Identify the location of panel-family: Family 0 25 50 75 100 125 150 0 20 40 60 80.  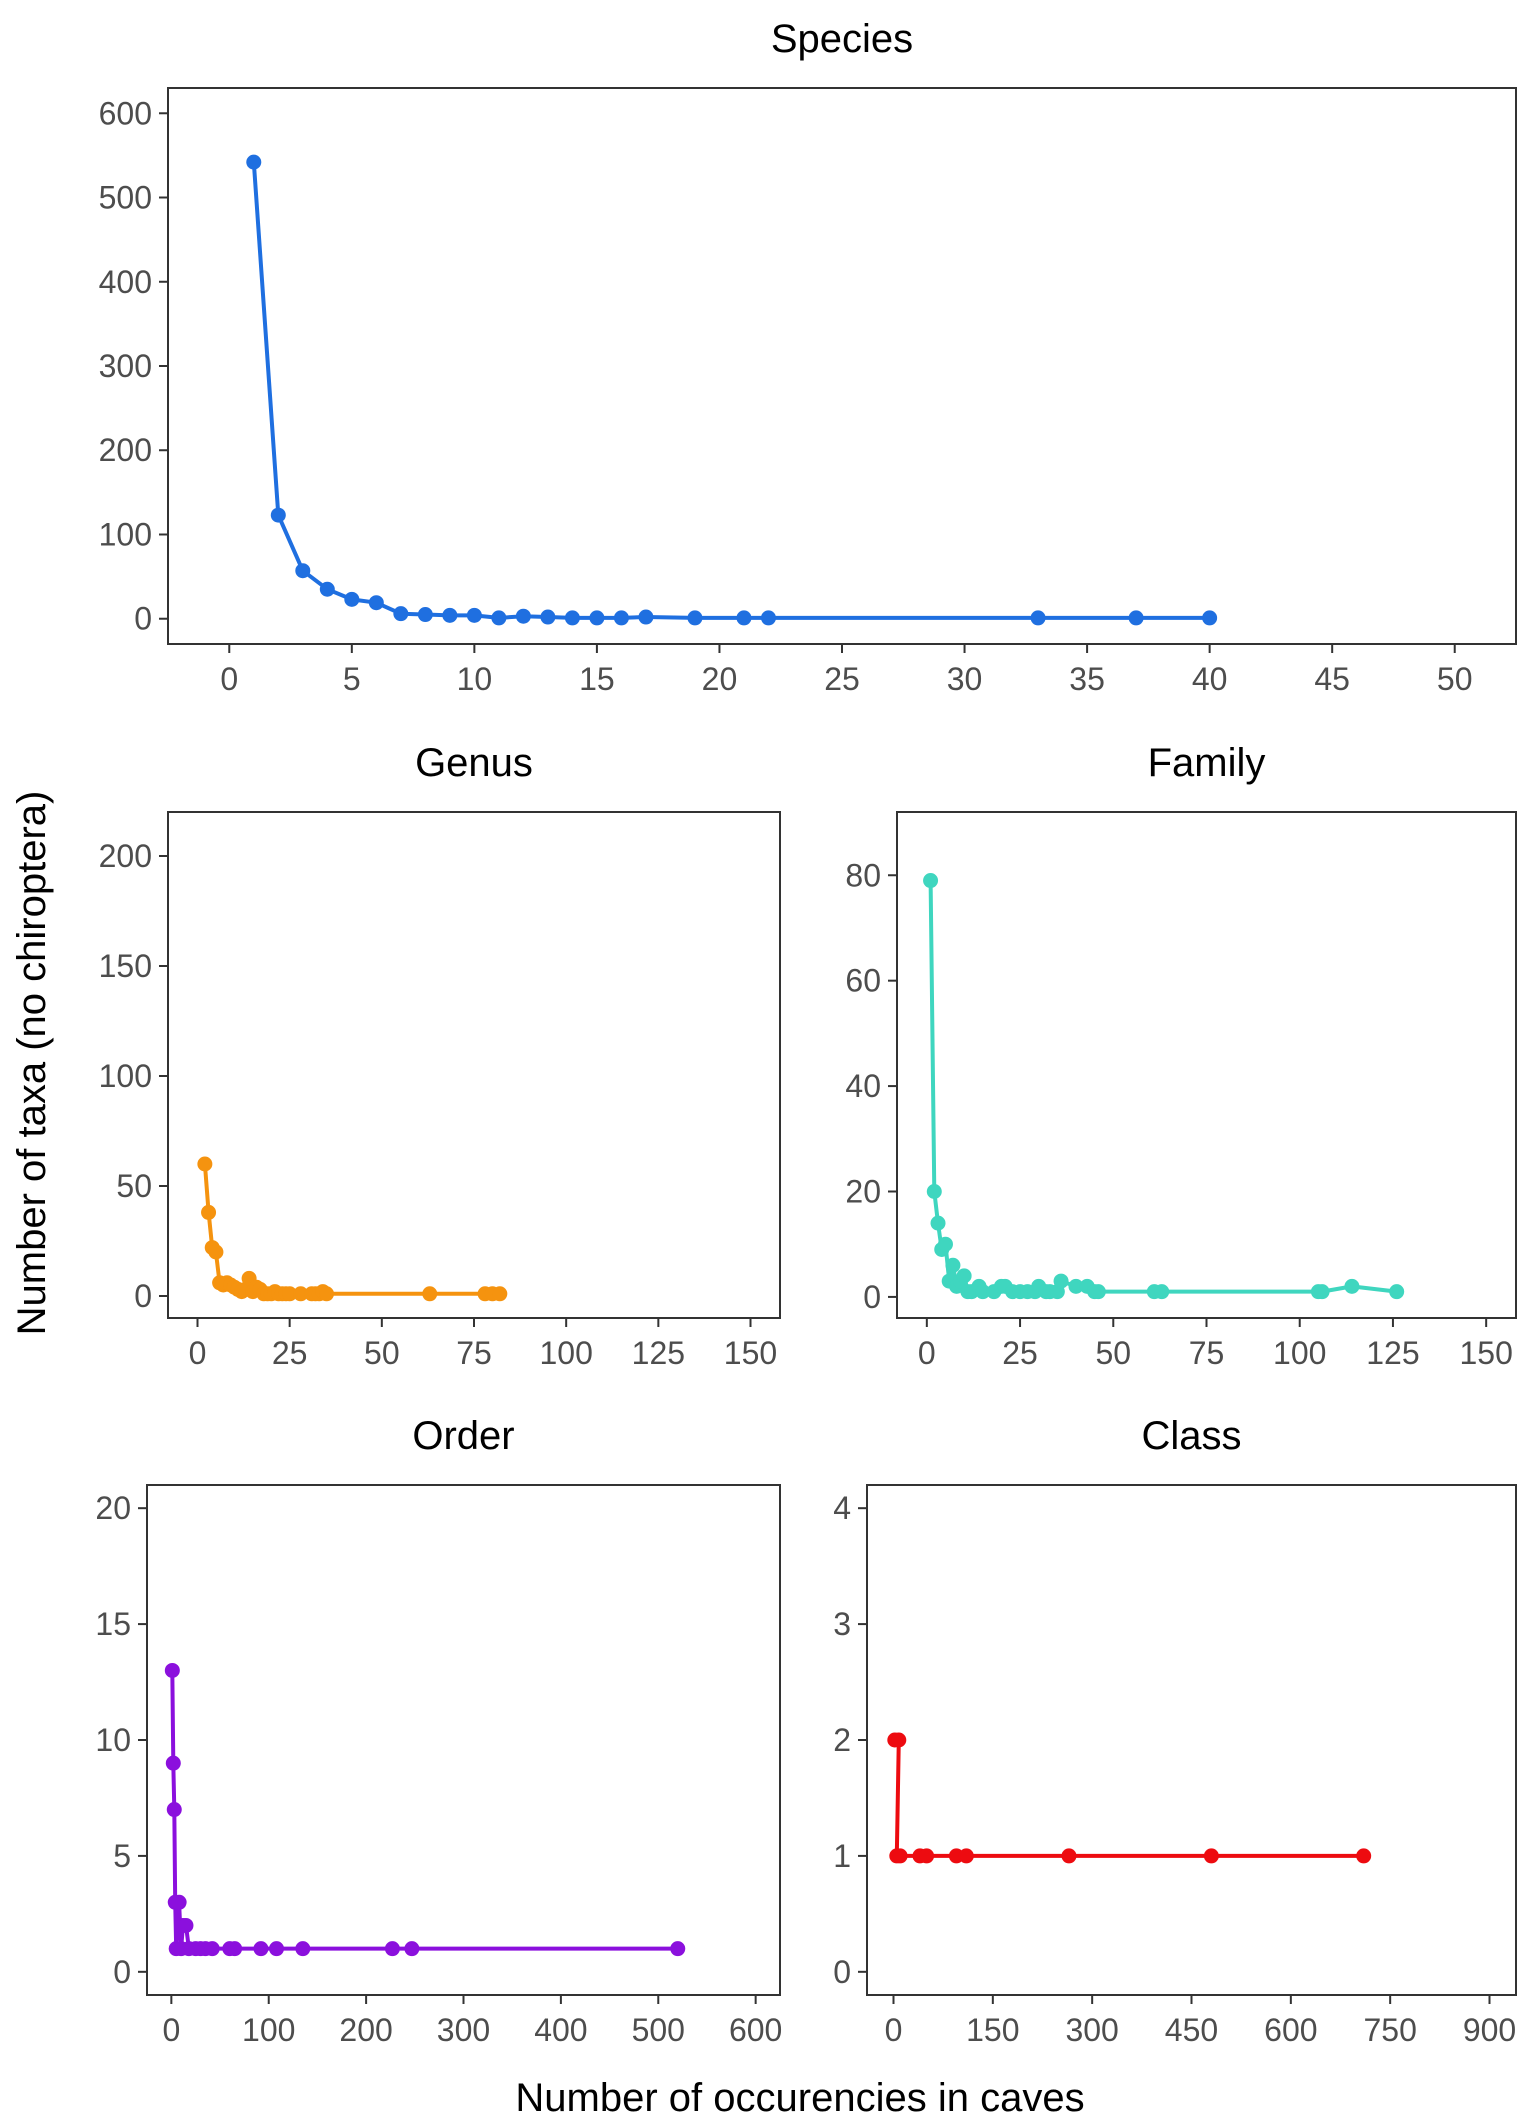
(1181, 1056).